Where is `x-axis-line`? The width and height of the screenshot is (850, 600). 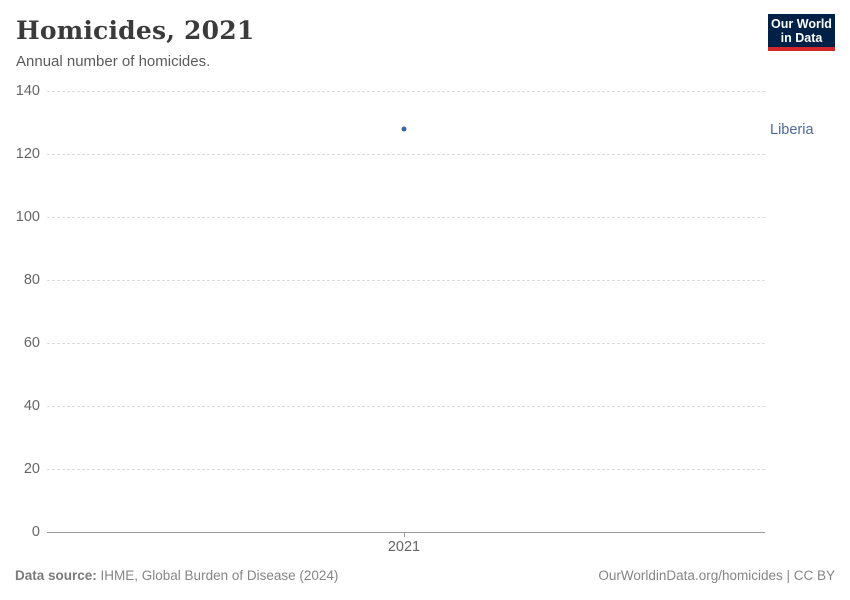 x-axis-line is located at coordinates (406, 532).